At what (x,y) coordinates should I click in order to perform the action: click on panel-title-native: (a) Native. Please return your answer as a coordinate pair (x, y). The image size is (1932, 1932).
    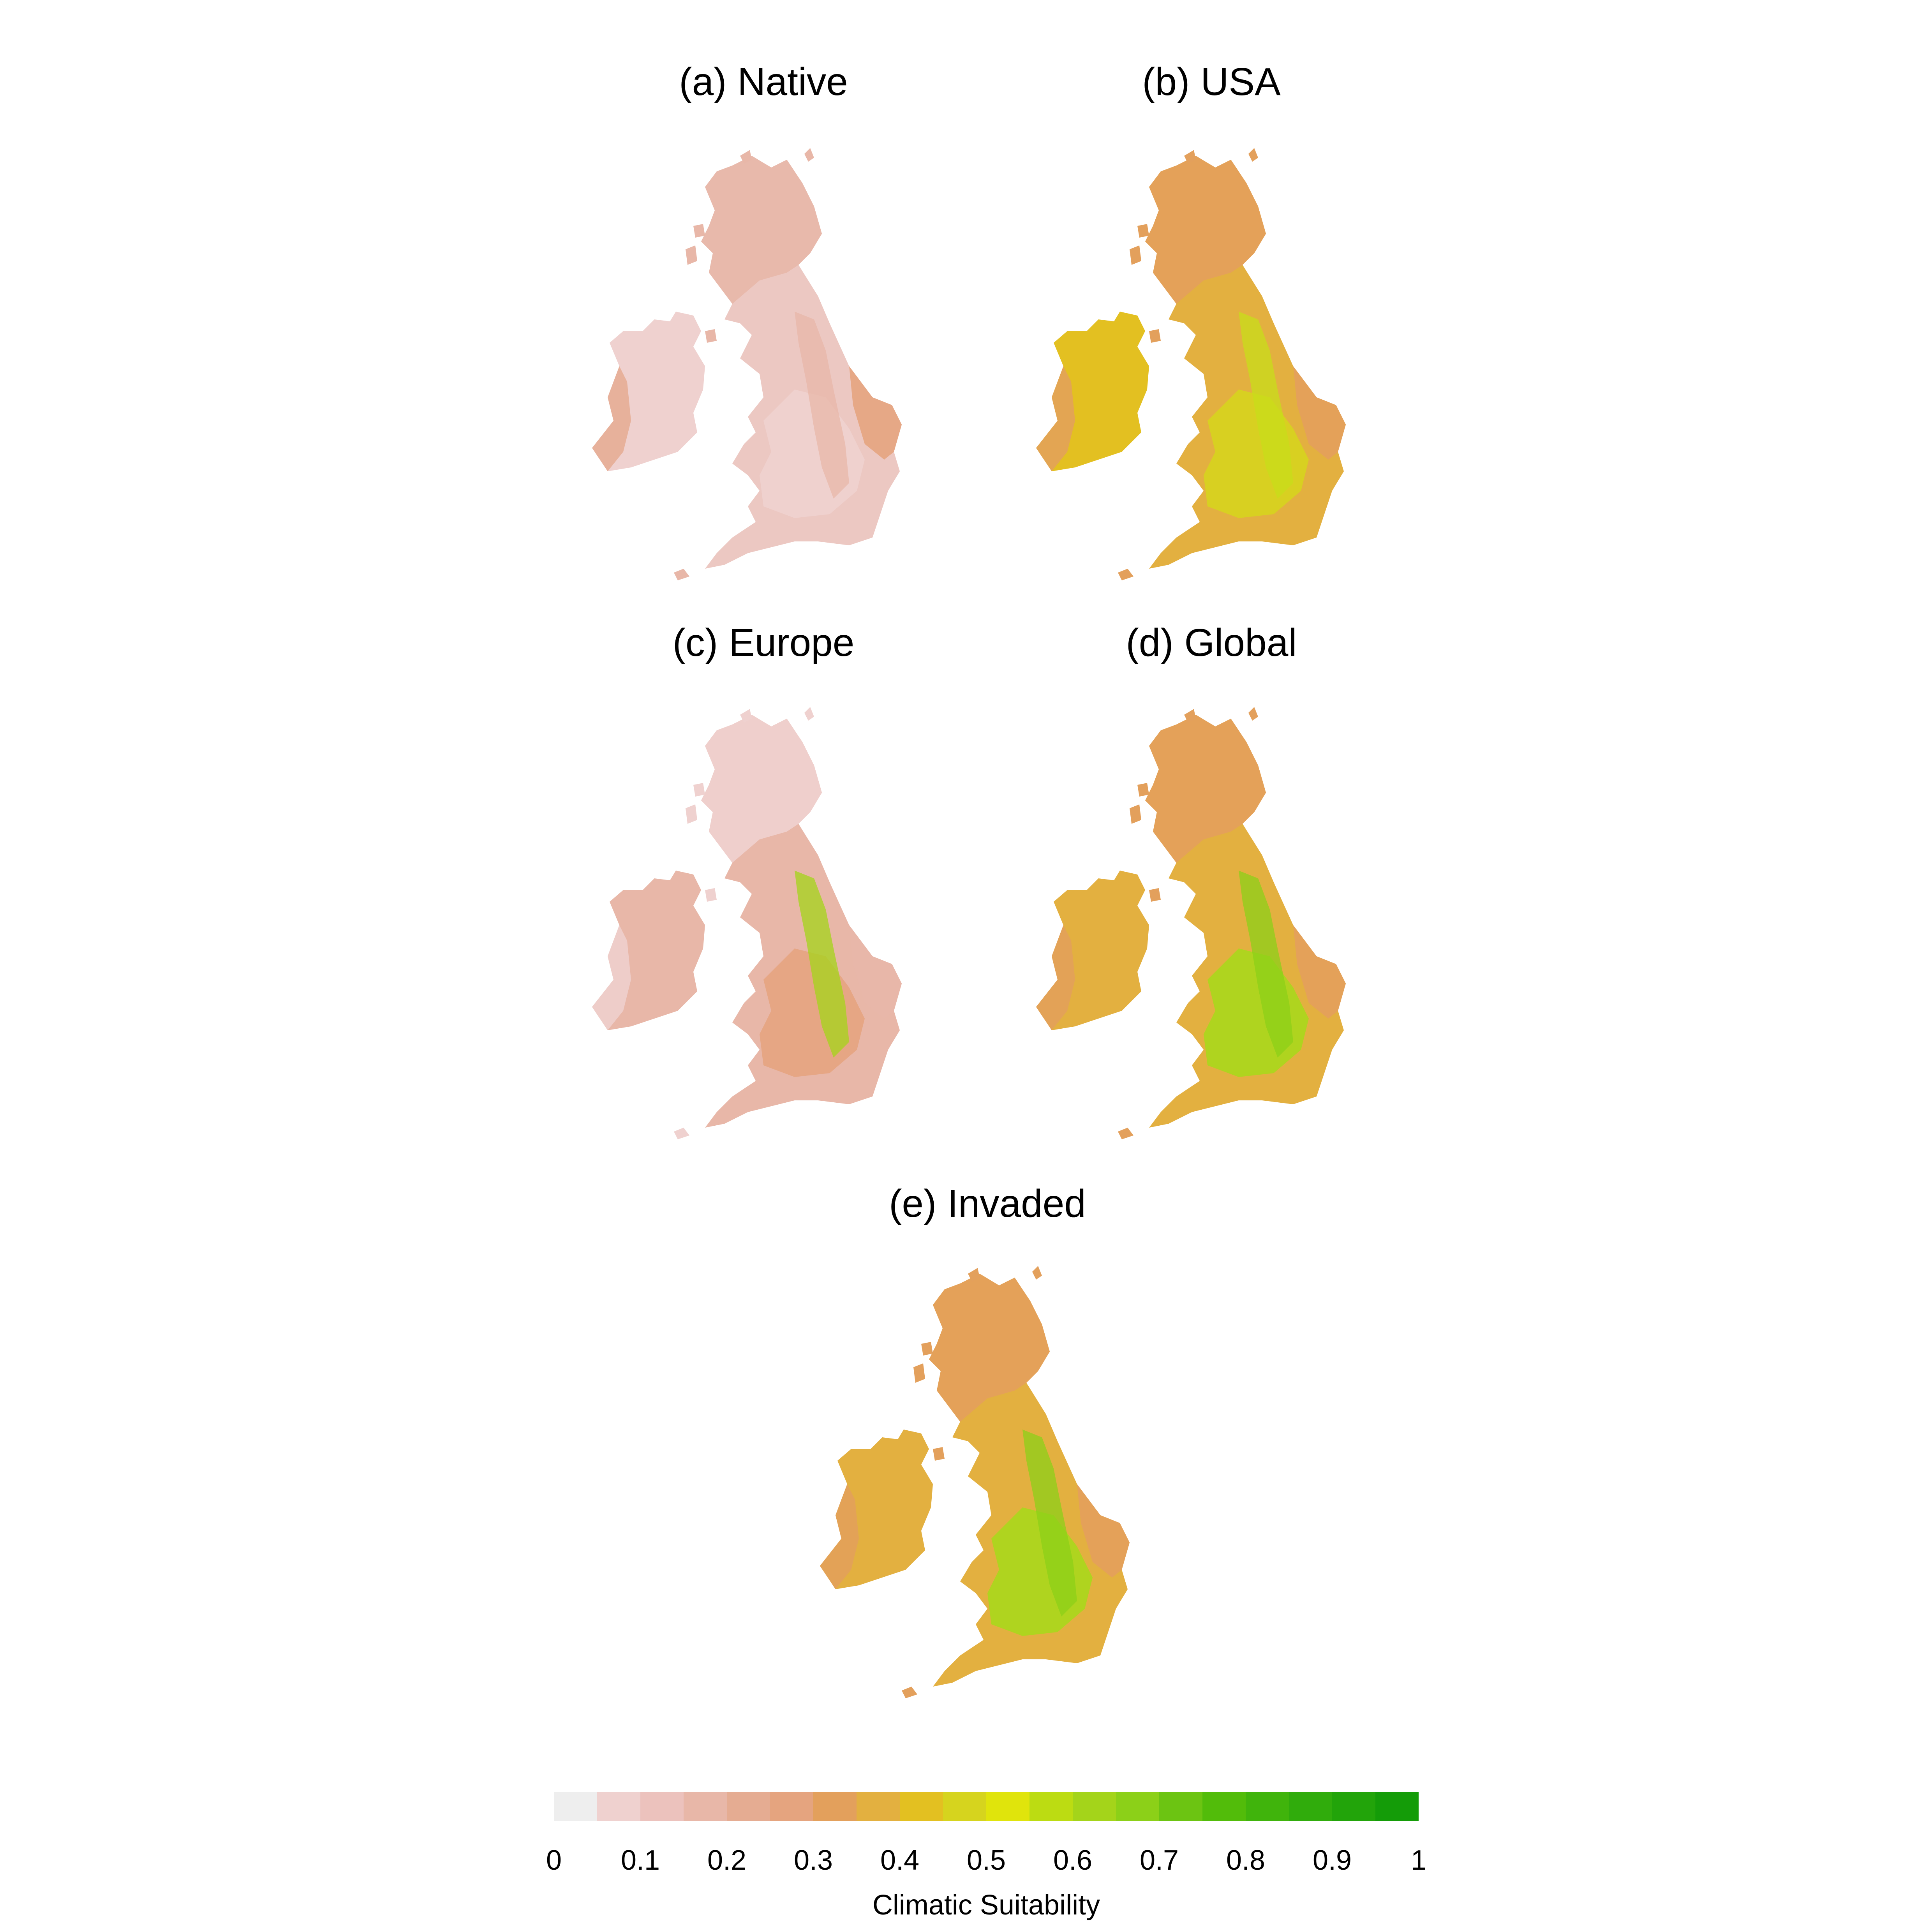
    Looking at the image, I should click on (763, 82).